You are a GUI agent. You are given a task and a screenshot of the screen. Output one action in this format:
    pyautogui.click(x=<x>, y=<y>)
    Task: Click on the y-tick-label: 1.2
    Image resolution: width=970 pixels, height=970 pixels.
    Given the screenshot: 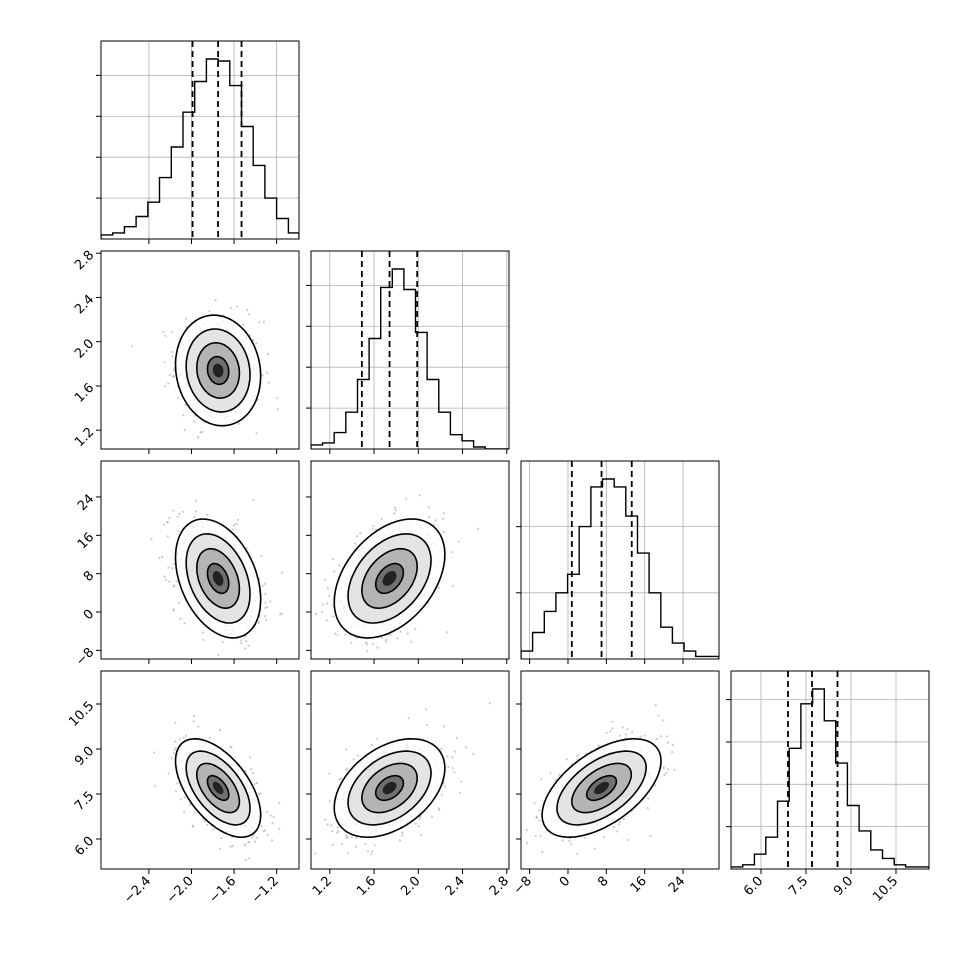 What is the action you would take?
    pyautogui.click(x=84, y=437)
    